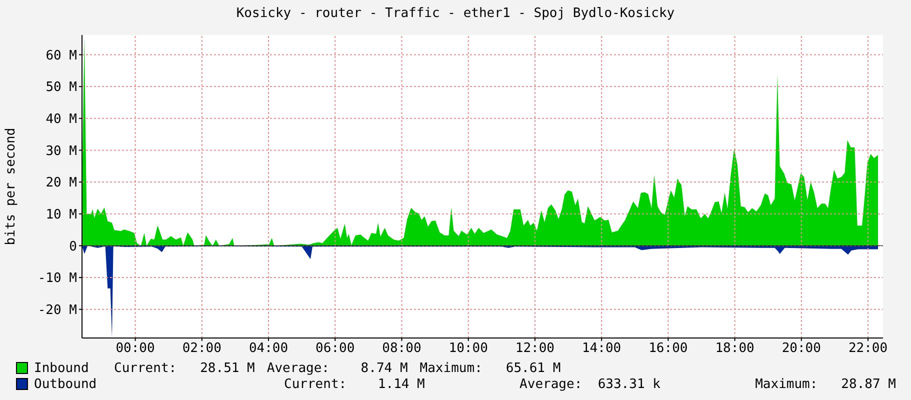 This screenshot has height=400, width=911. Describe the element at coordinates (535, 348) in the screenshot. I see `x-tick-label: 12:00` at that location.